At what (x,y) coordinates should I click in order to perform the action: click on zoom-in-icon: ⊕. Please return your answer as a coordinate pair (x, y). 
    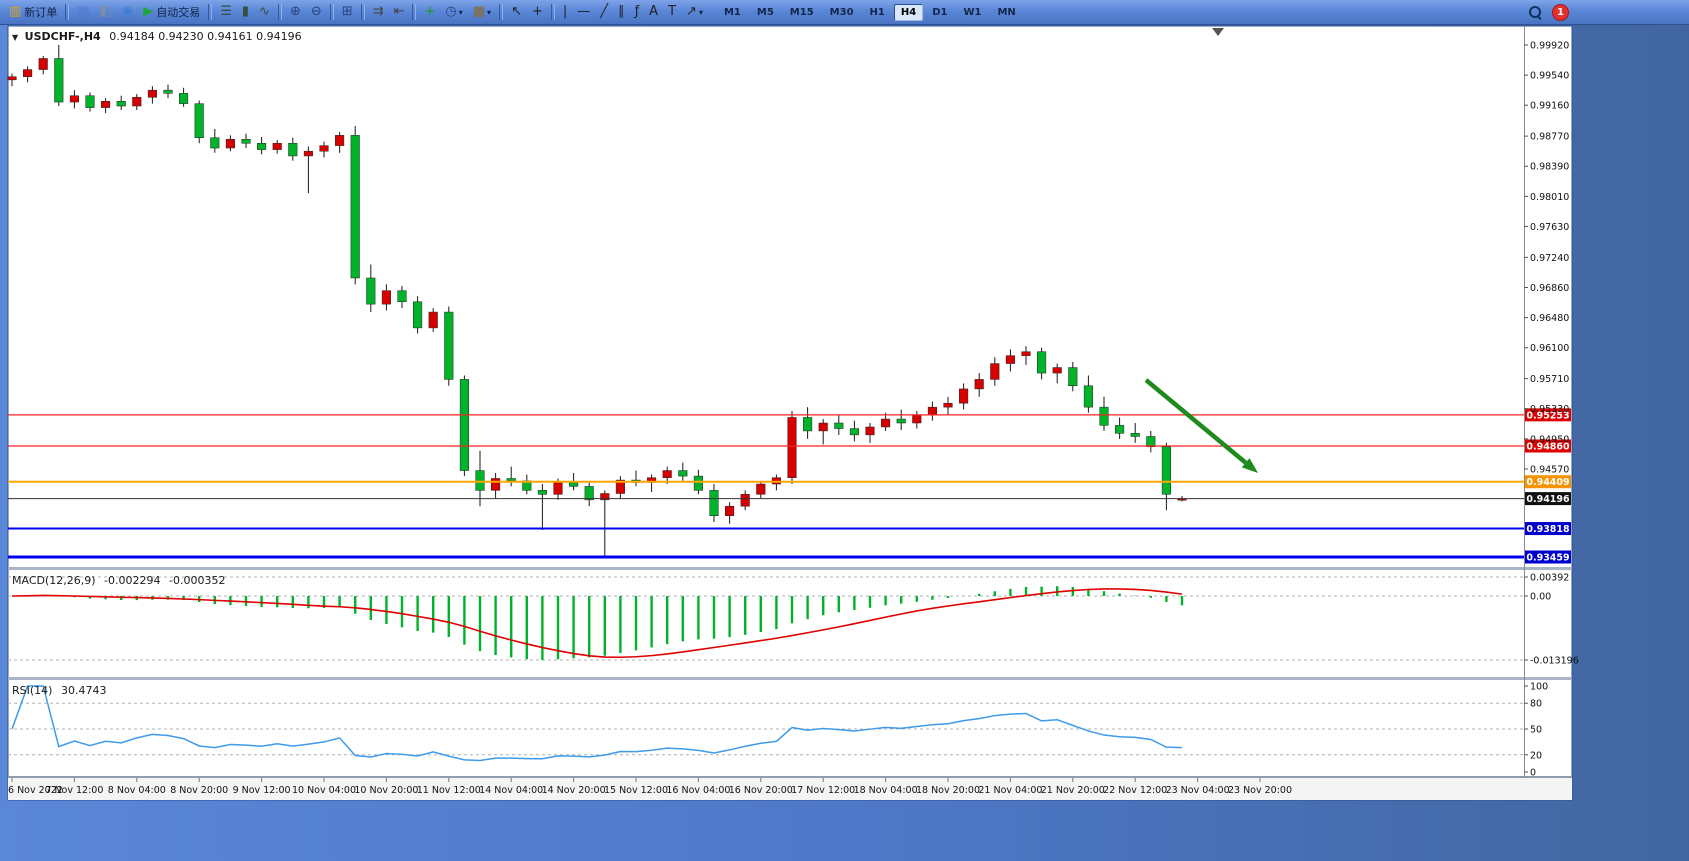
    Looking at the image, I should click on (295, 11).